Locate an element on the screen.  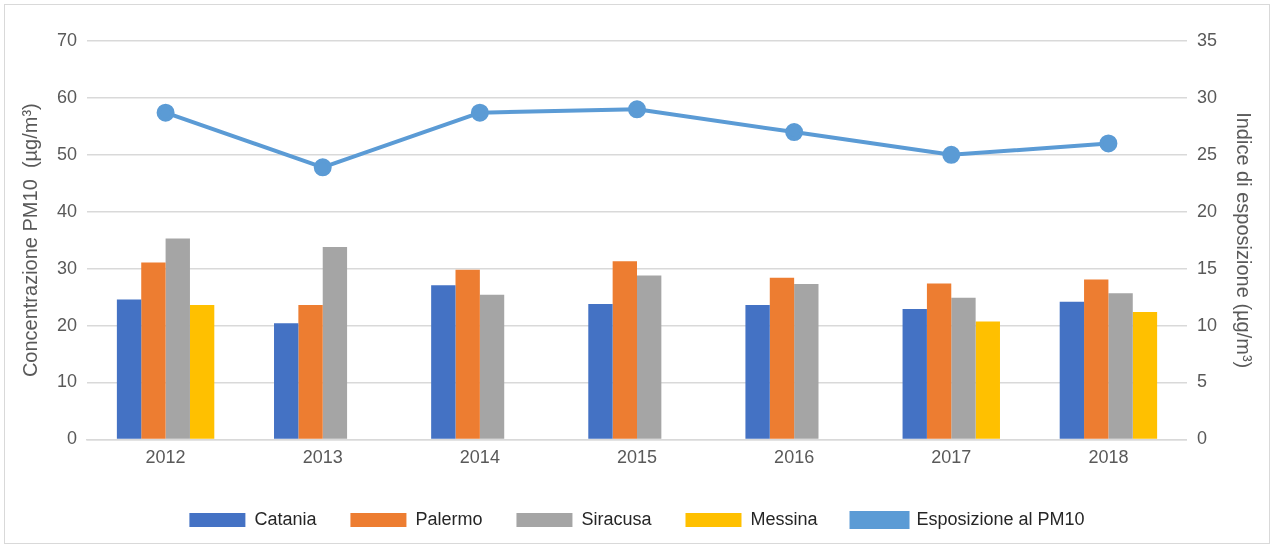
y2-tick-label: 35 is located at coordinates (1207, 39).